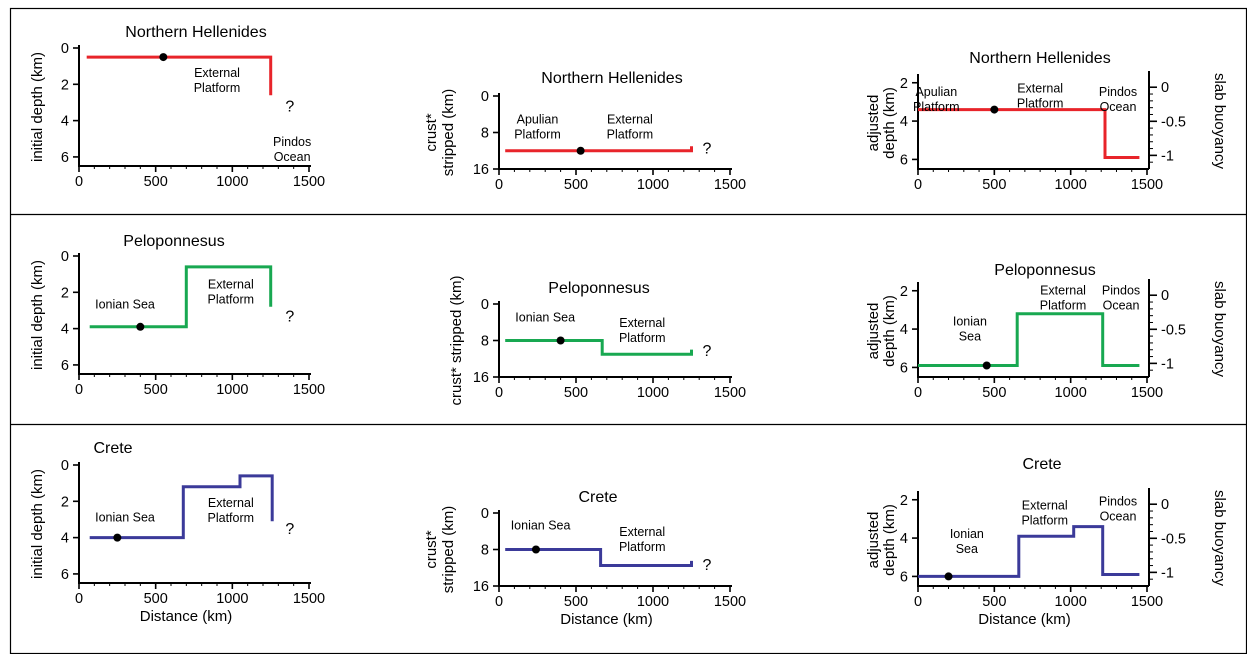  What do you see at coordinates (970, 321) in the screenshot?
I see `pe-adjusted-annotation-line: Ionian` at bounding box center [970, 321].